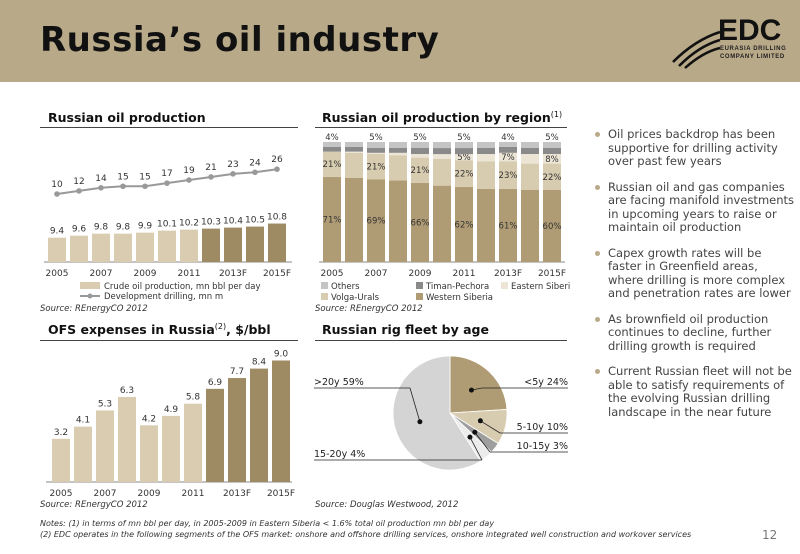 Image resolution: width=800 pixels, height=554 pixels. What do you see at coordinates (442, 117) in the screenshot?
I see `panel2-title: Russian oil production by region(1)` at bounding box center [442, 117].